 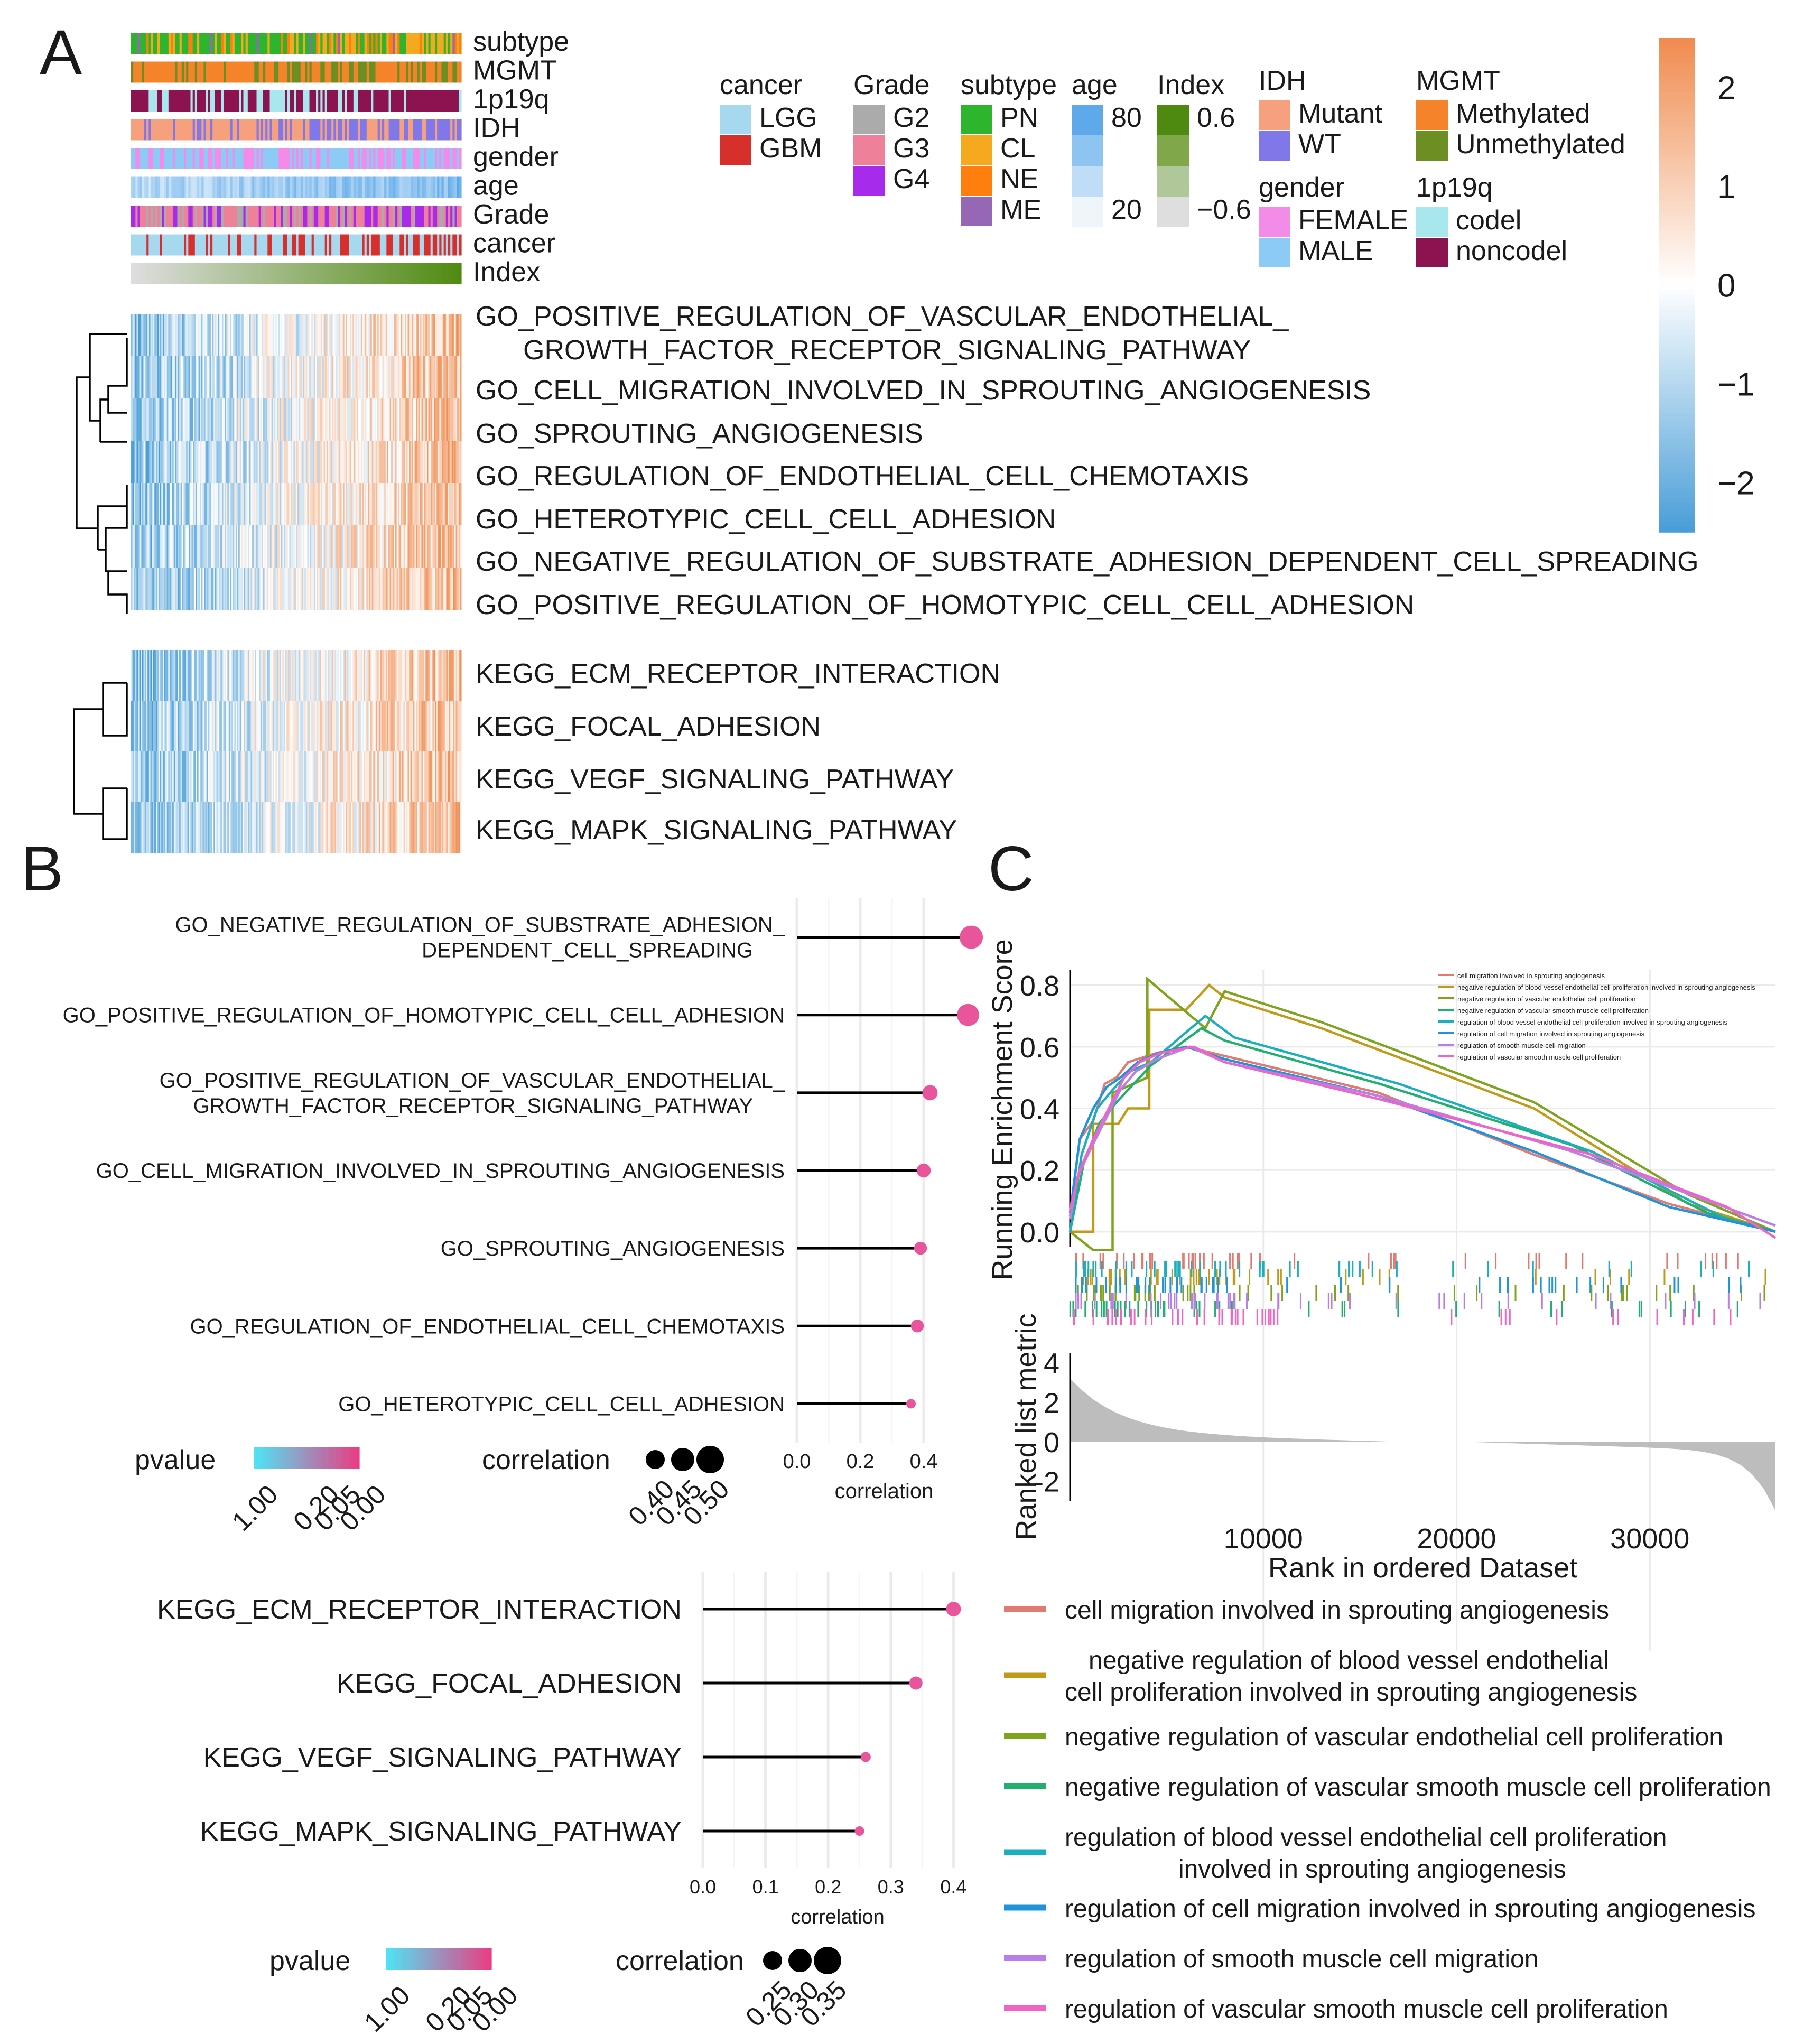 I want to click on colorbar-segment, so click(x=1677, y=273).